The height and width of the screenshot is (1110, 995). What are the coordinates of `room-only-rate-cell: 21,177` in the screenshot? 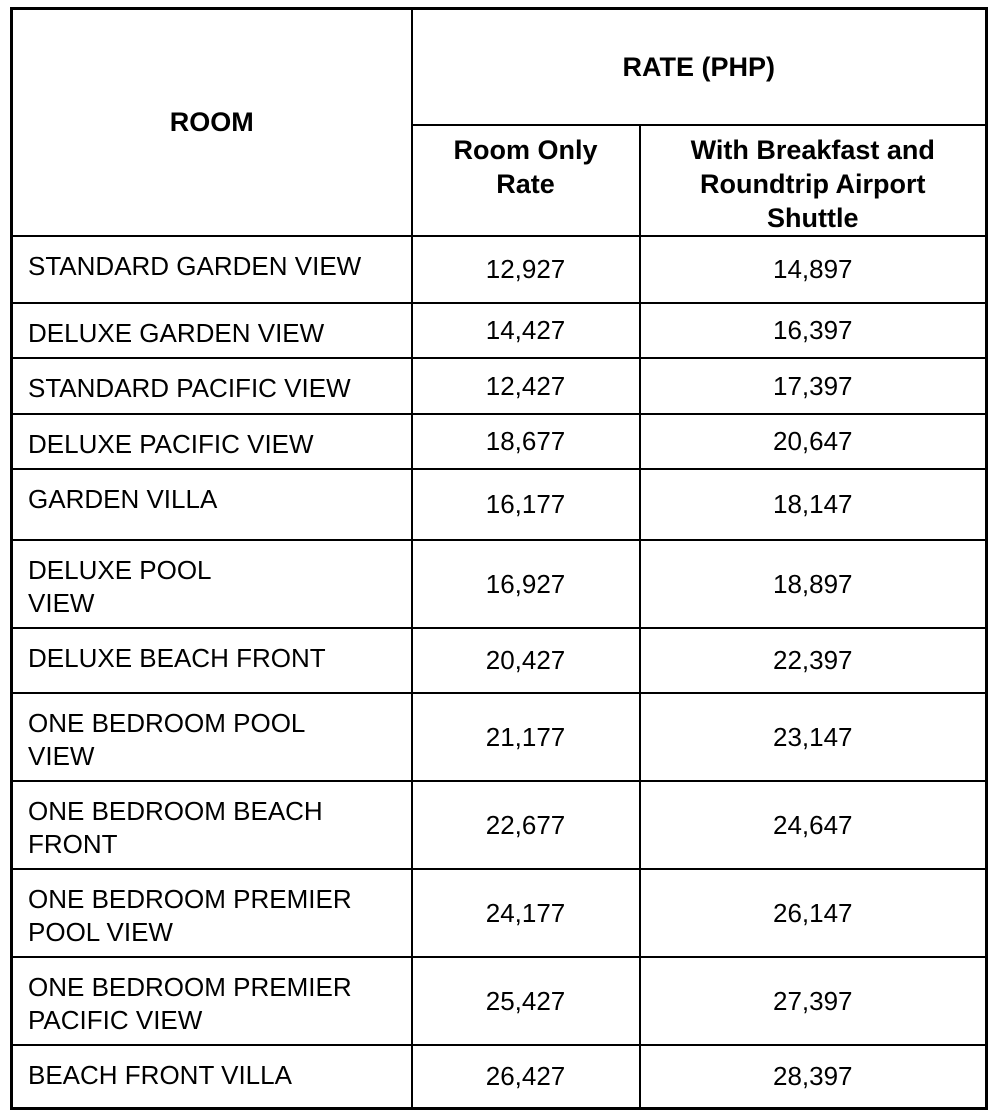 It's located at (525, 737).